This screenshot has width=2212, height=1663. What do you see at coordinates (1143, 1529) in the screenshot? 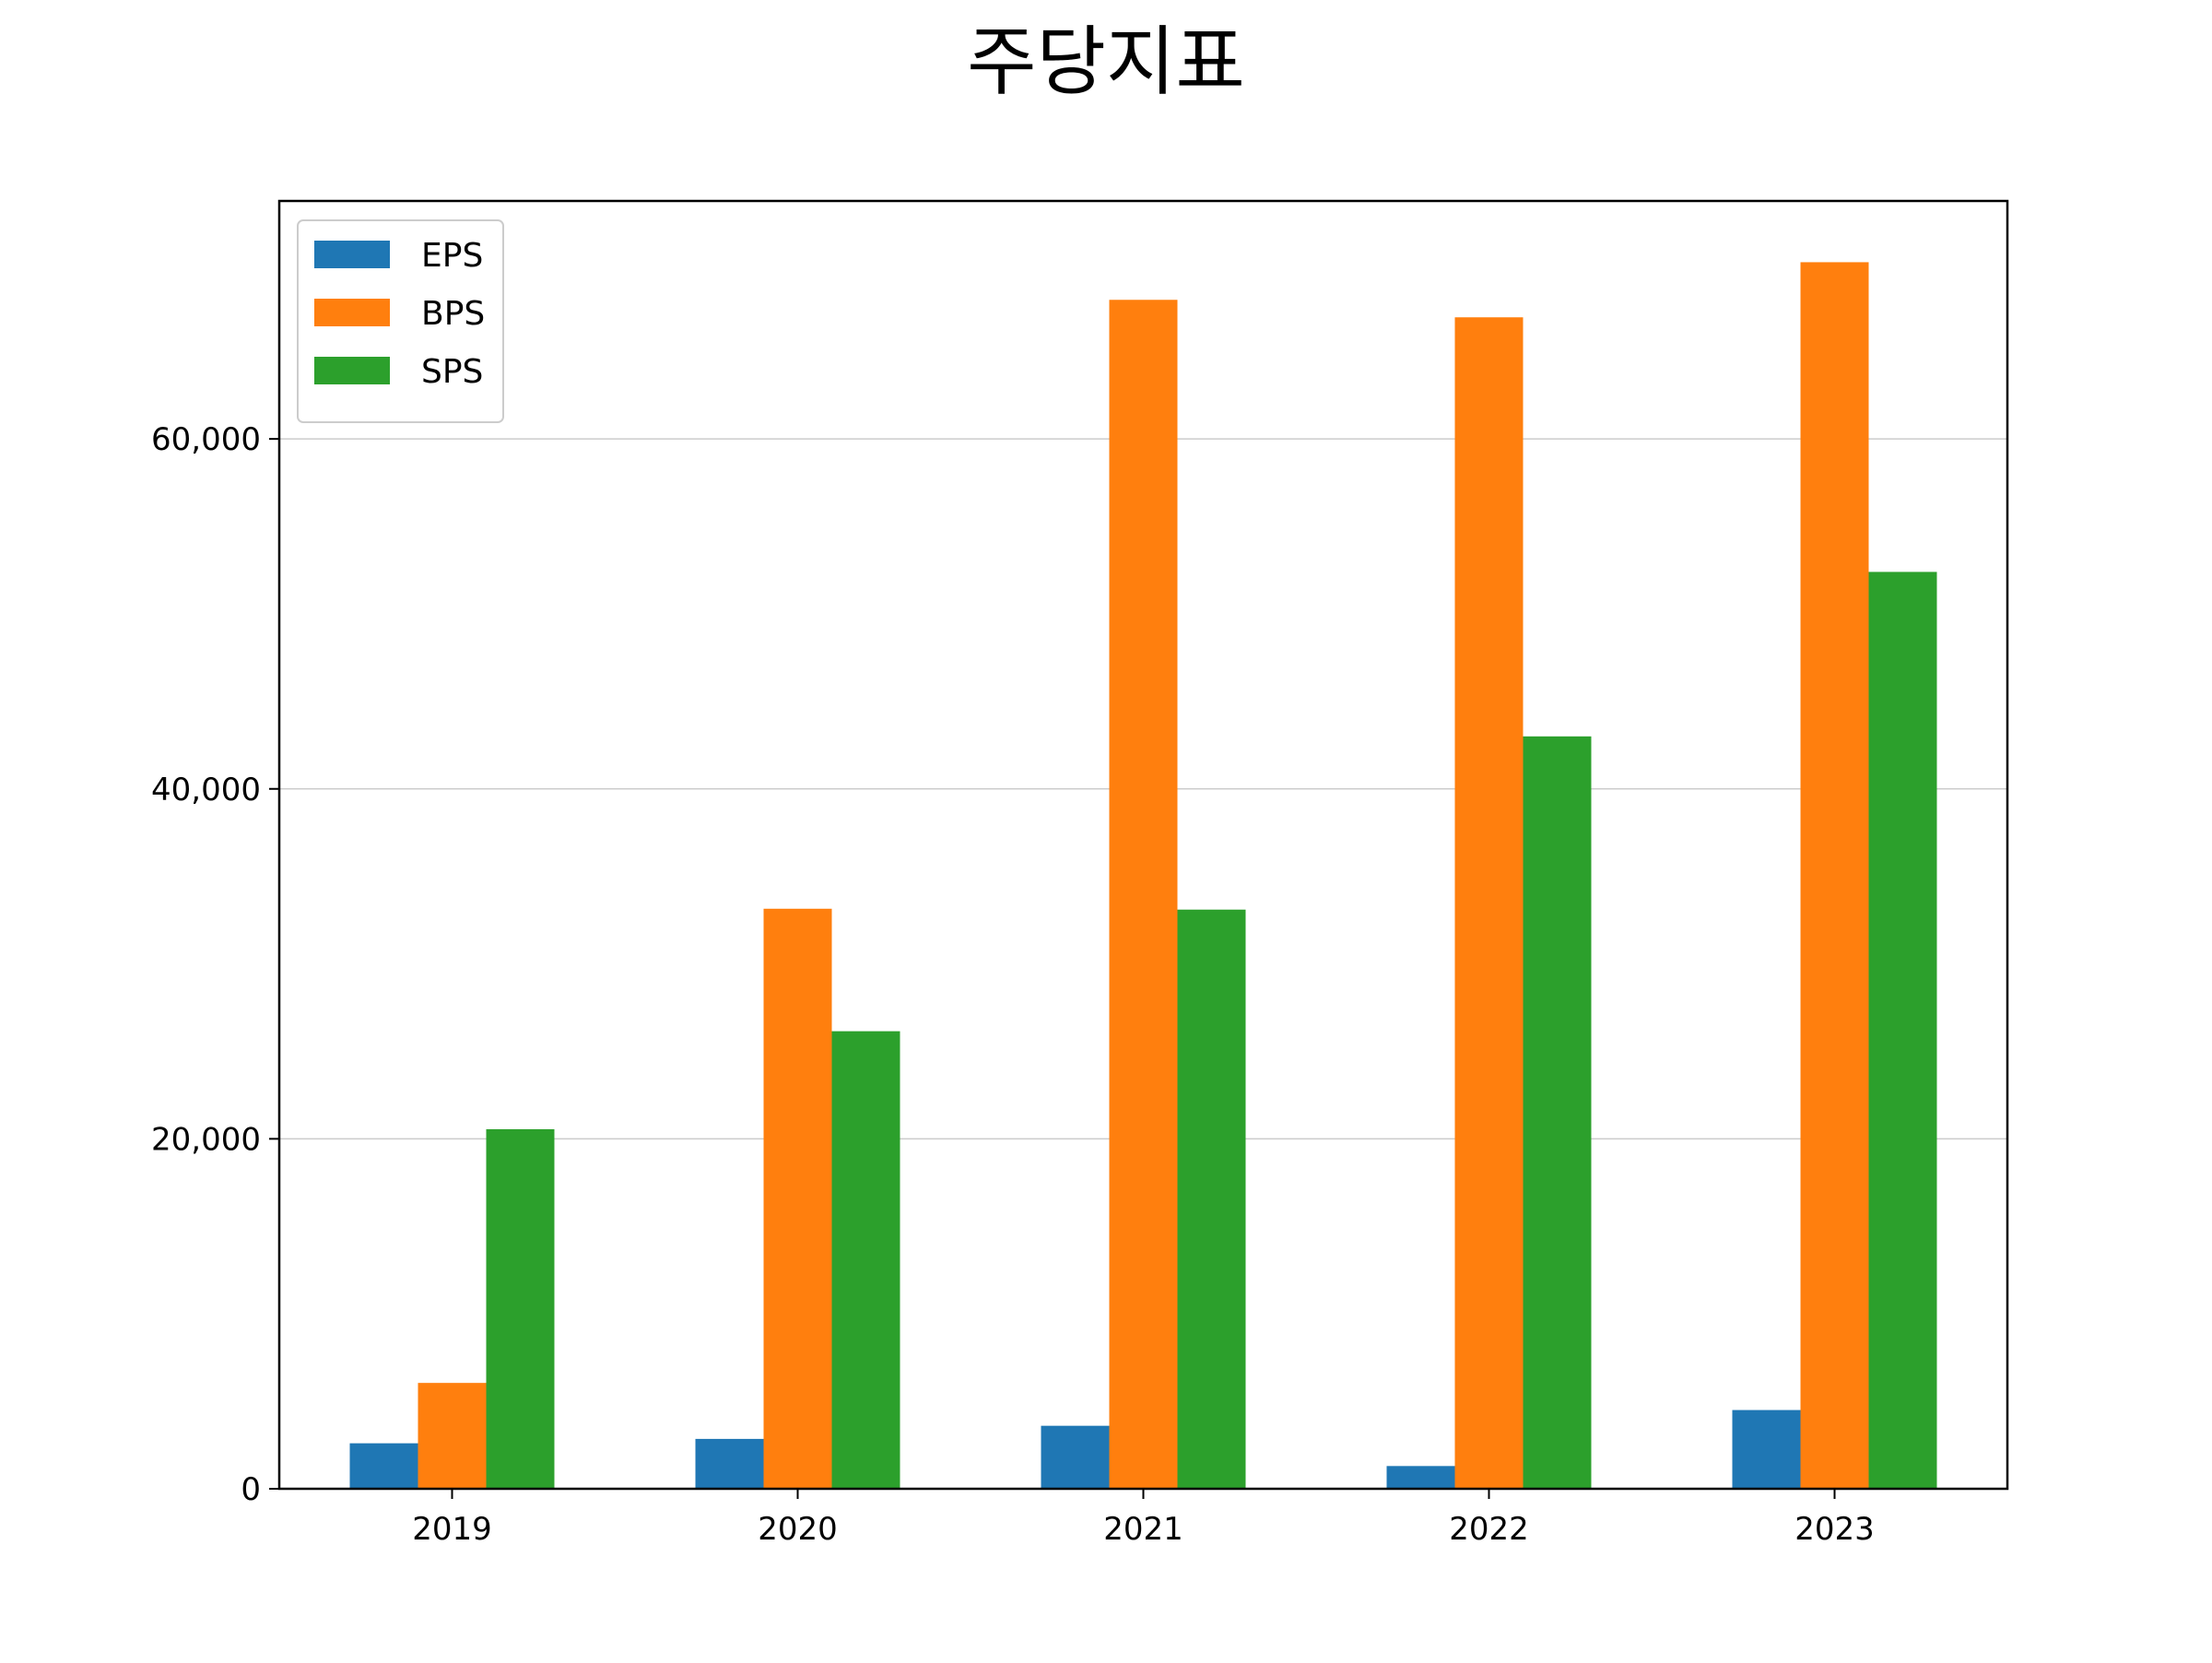
I see `x-tick-label: 2021` at bounding box center [1143, 1529].